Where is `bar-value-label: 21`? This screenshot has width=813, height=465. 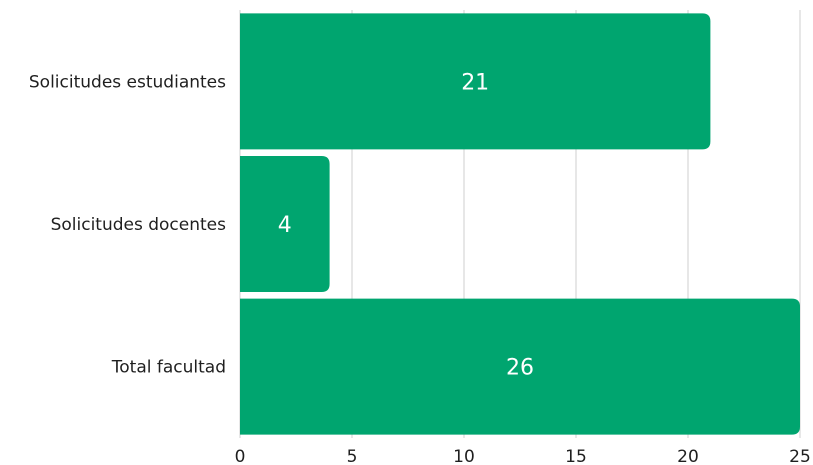
bar-value-label: 21 is located at coordinates (475, 82).